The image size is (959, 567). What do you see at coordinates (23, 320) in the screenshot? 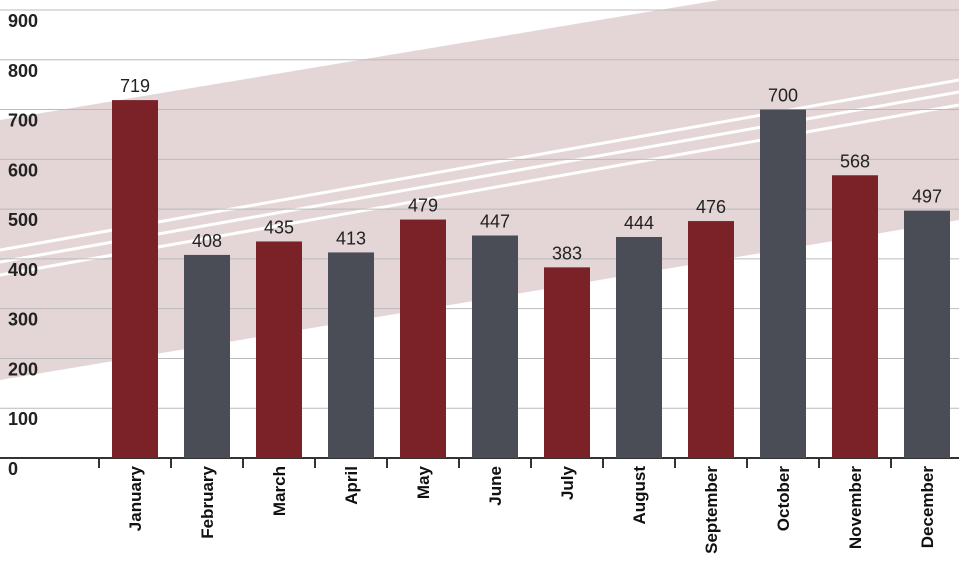
I see `y-tick-label: 300` at bounding box center [23, 320].